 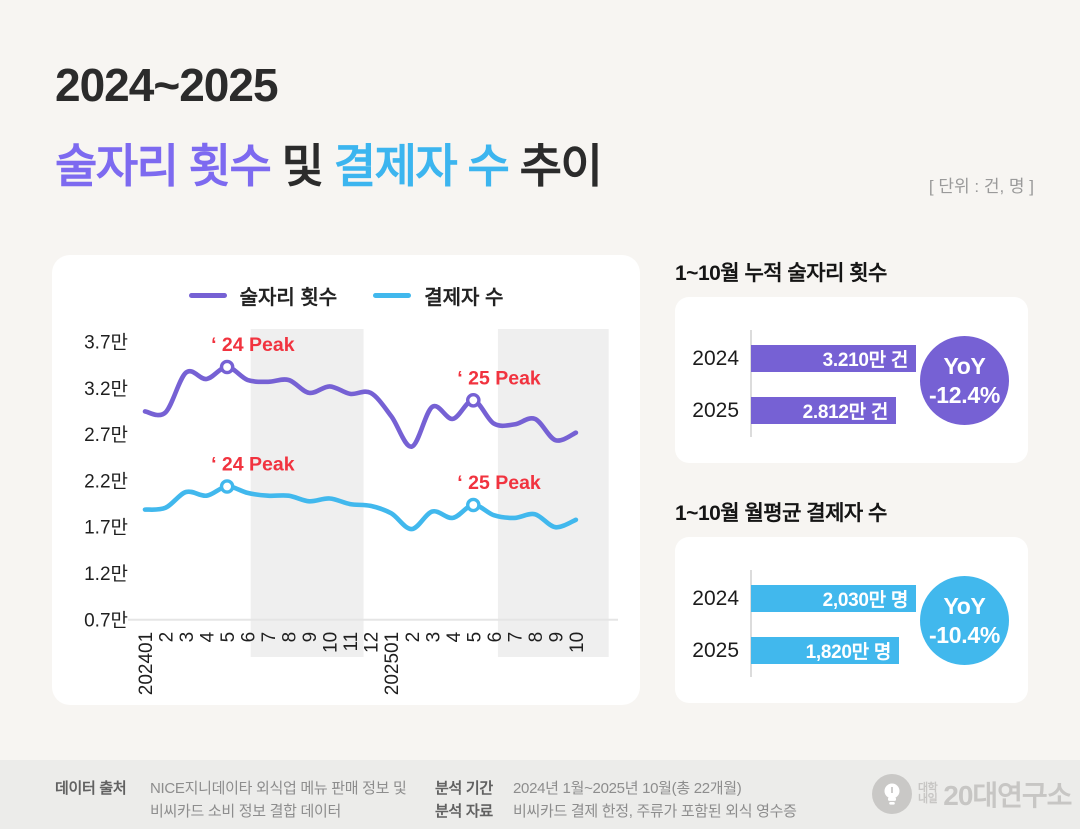 What do you see at coordinates (892, 794) in the screenshot?
I see `lightbulb-icon` at bounding box center [892, 794].